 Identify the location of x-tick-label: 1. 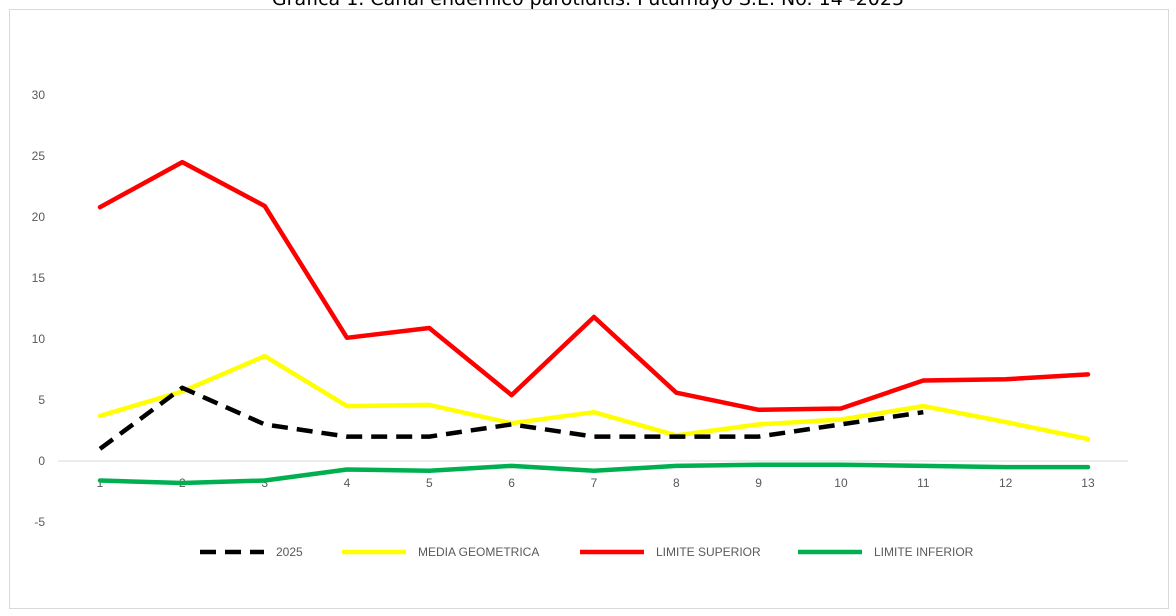
(100, 483).